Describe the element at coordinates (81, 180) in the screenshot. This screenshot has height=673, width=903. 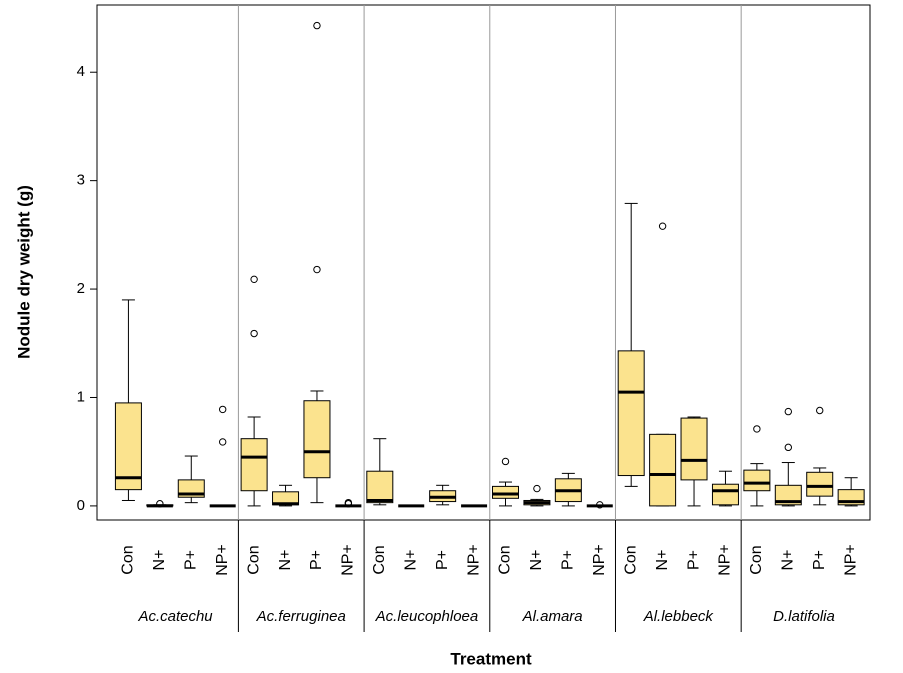
I see `y-tick-label: 3` at that location.